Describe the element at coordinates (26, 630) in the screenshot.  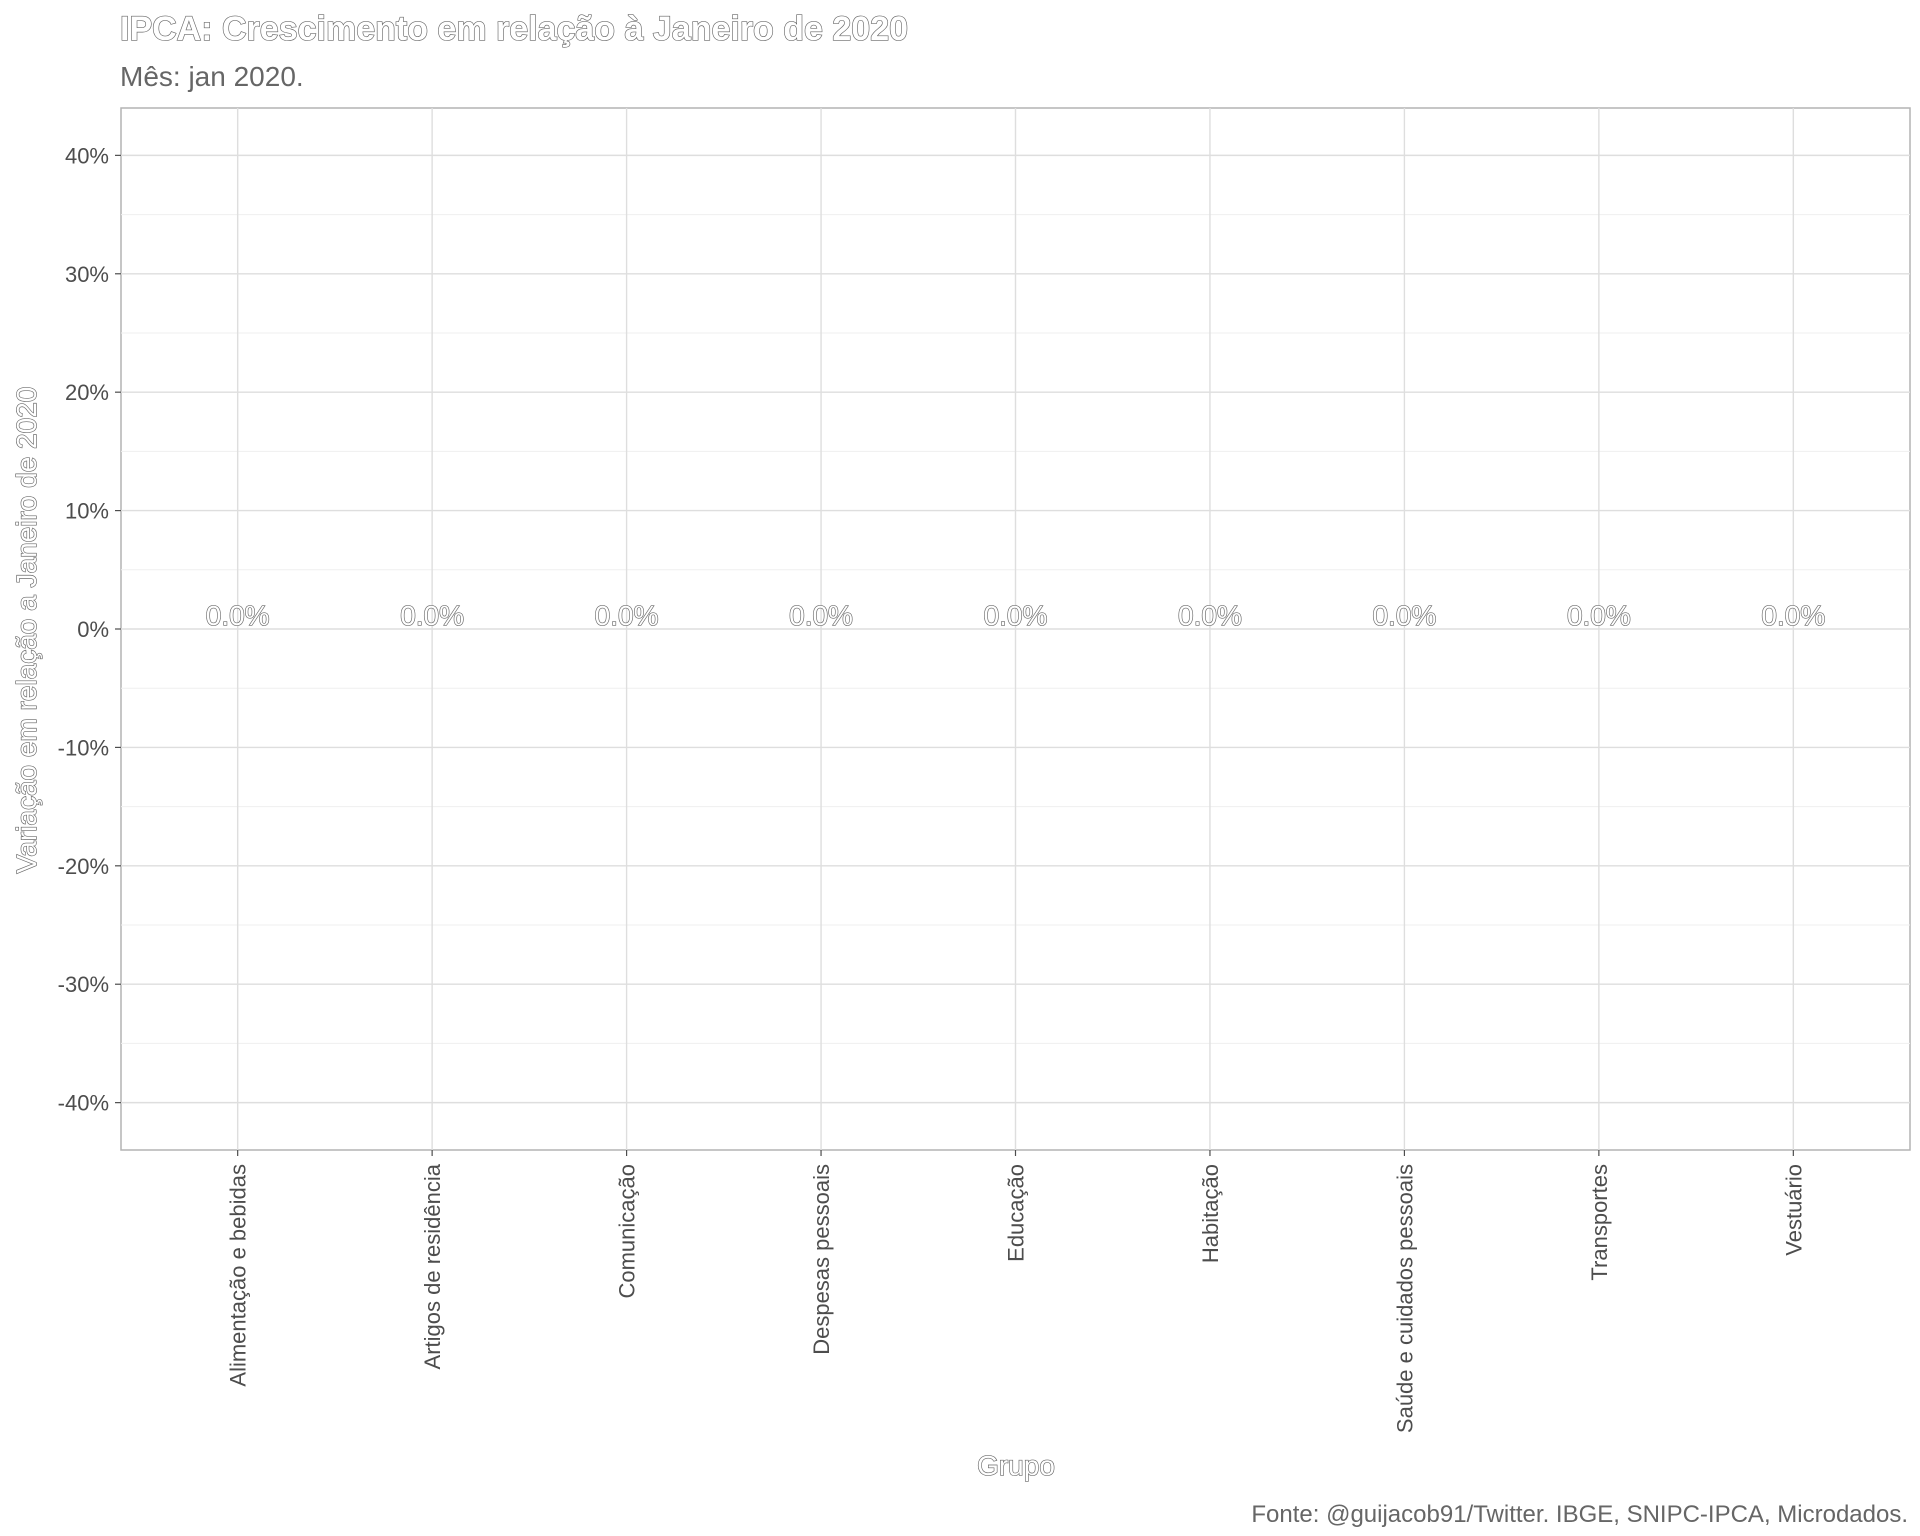
I see `y-axis-label: Variação em relação a Janeiro de 2020` at that location.